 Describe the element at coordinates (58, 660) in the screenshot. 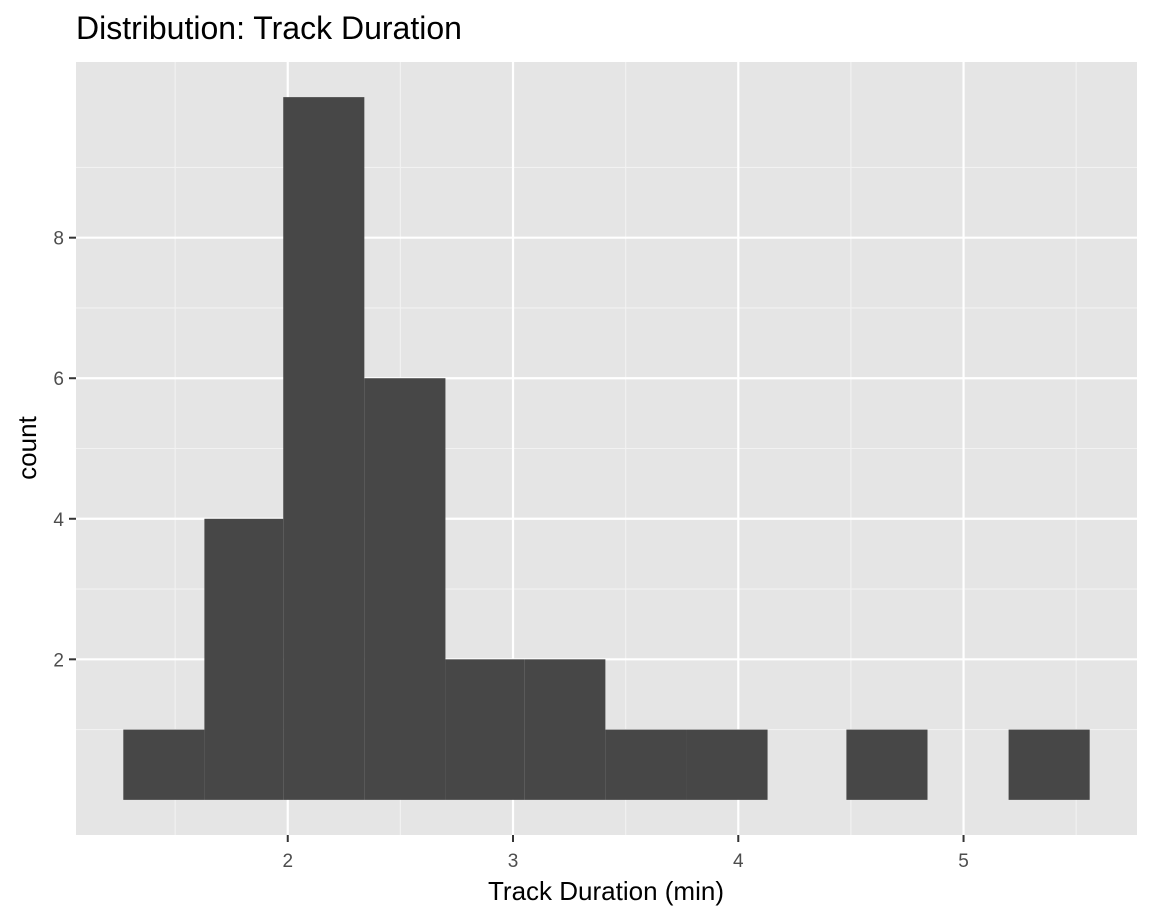

I see `y-tick-label: 2` at that location.